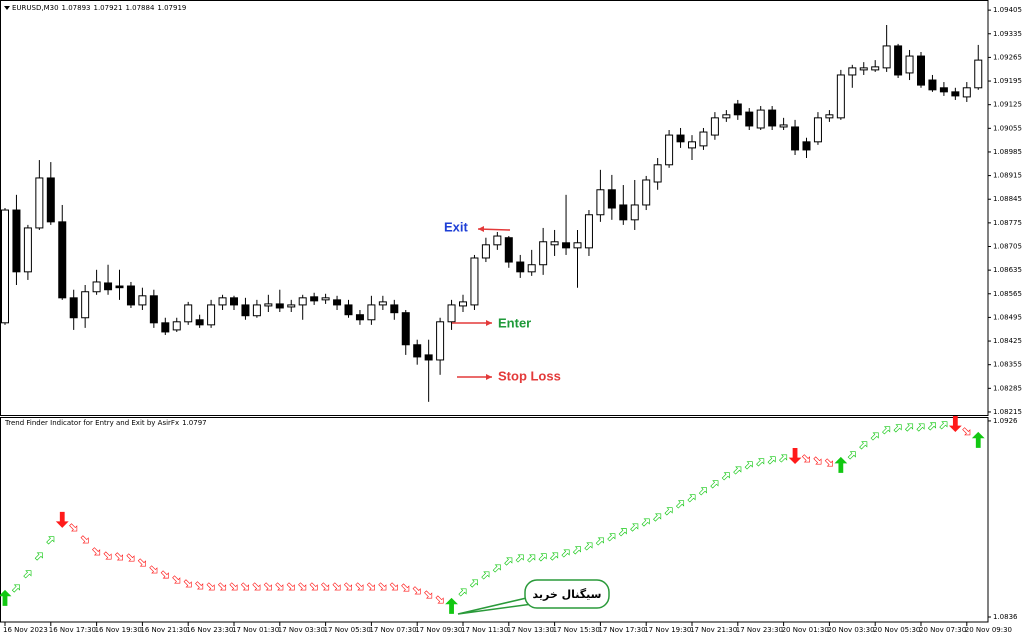  What do you see at coordinates (621, 630) in the screenshot?
I see `x-tick-label: 17 Nov 17:30` at bounding box center [621, 630].